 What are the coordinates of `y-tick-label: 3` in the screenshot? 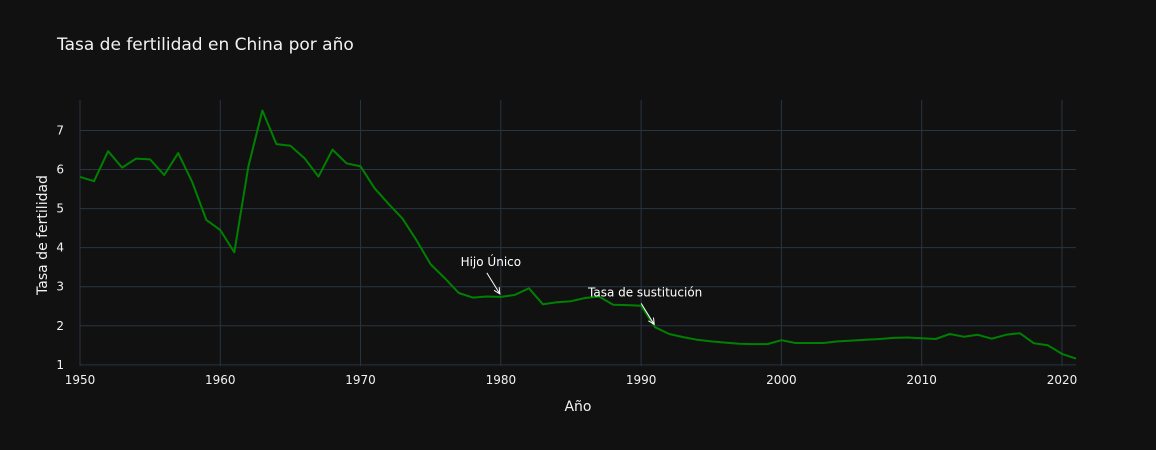 It's located at (60, 287).